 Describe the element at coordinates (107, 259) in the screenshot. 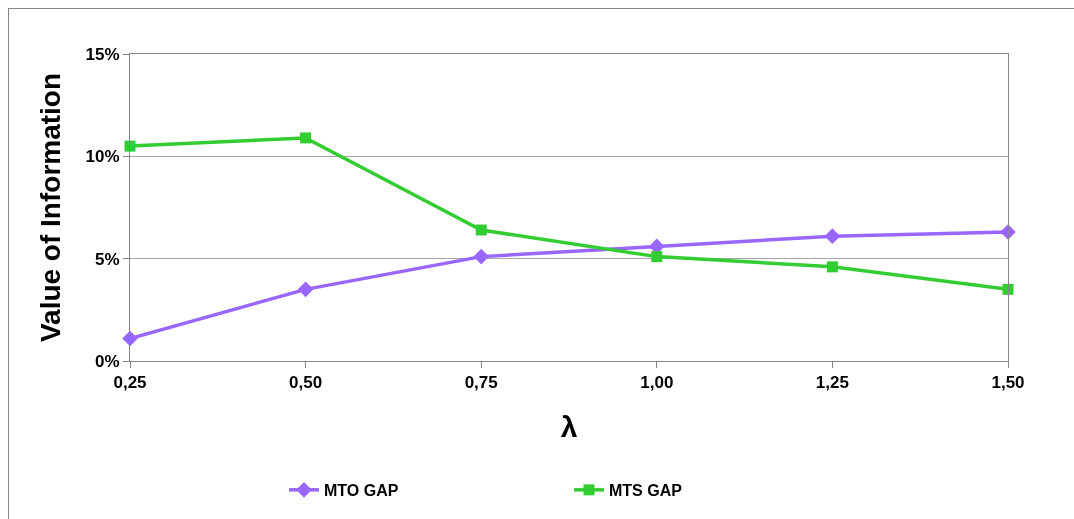

I see `y-tick-label: 5%` at that location.